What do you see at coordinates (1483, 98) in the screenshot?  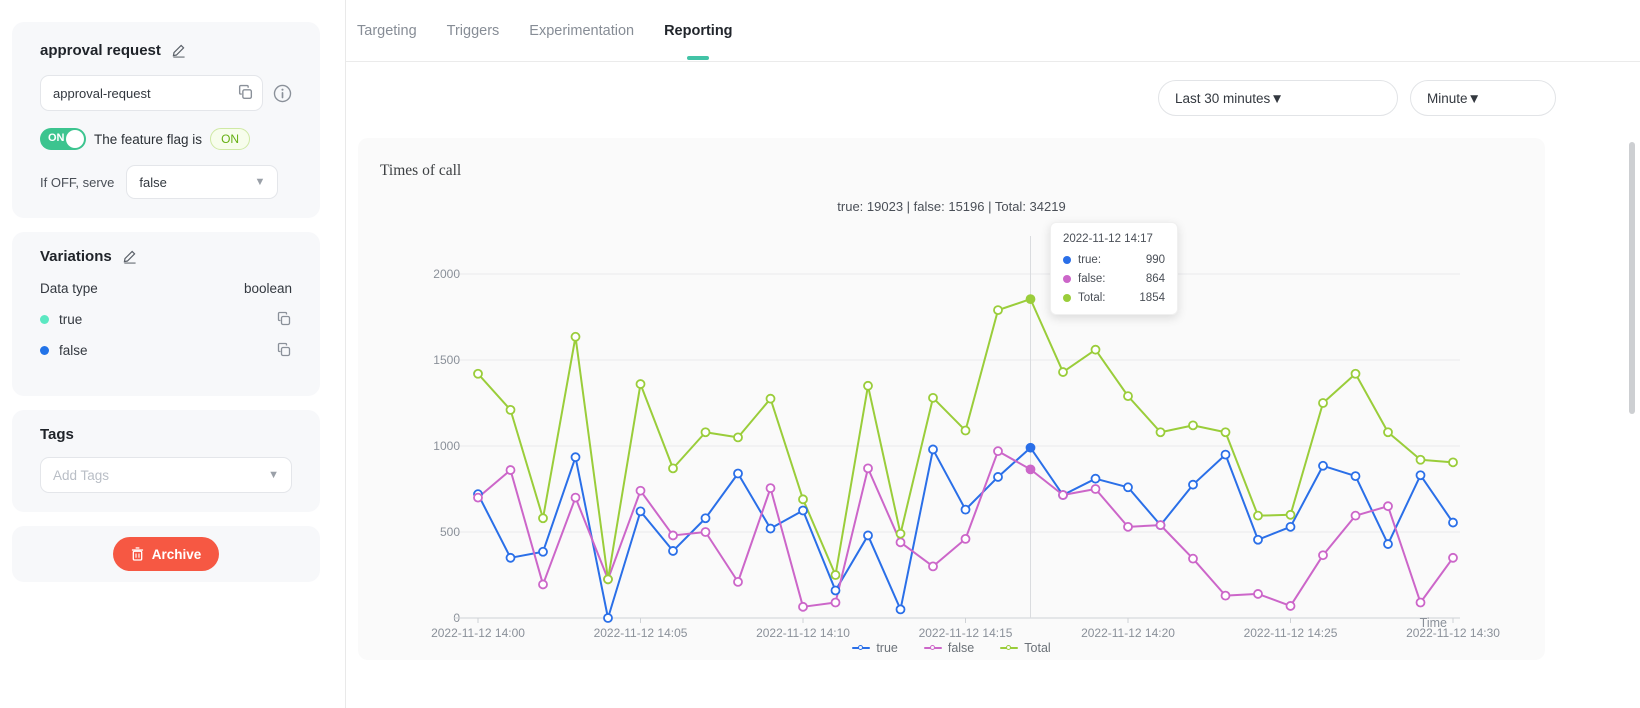 I see `interval-select: Minute ▼` at bounding box center [1483, 98].